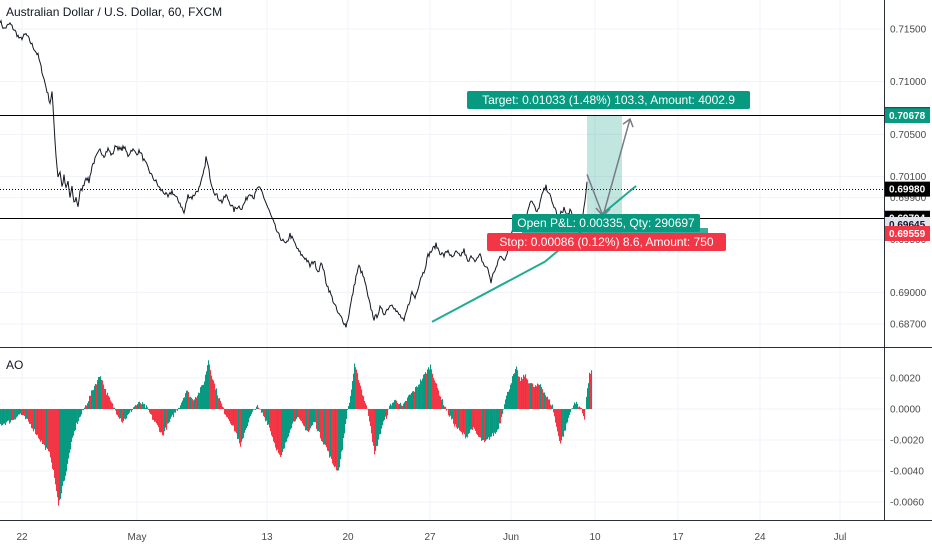 The width and height of the screenshot is (932, 550). I want to click on time-tick-label: May, so click(137, 537).